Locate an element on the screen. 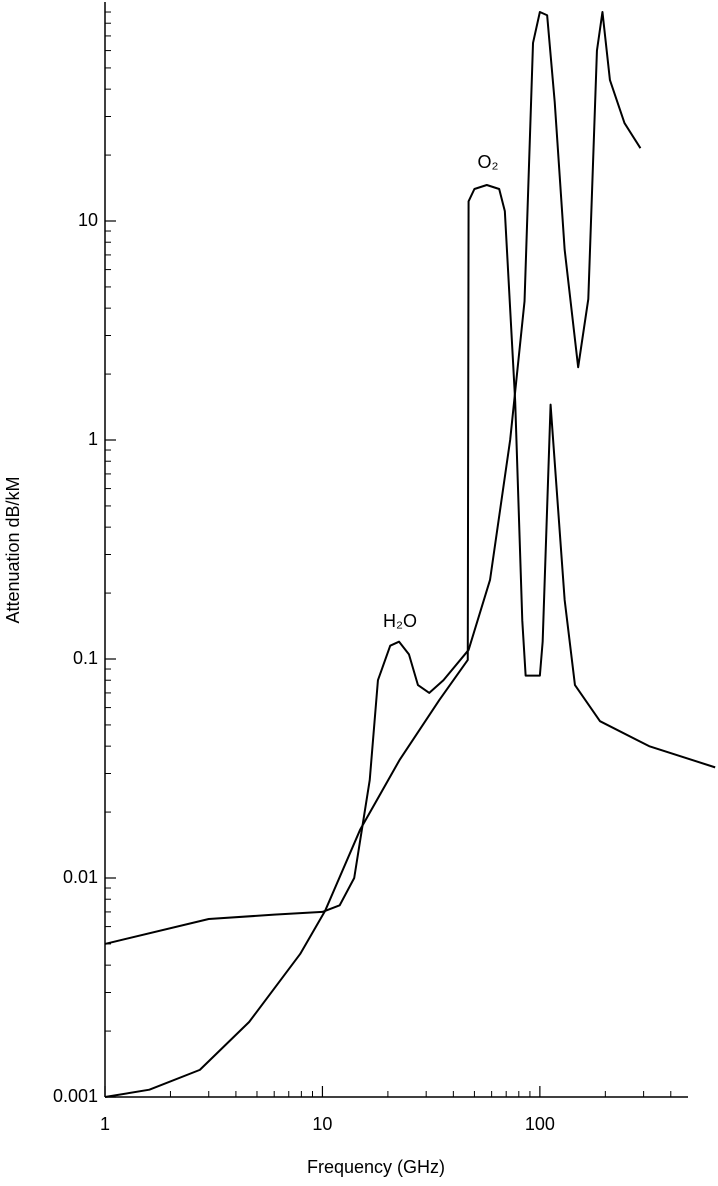  y-axis-label: Attenuation dB/kM is located at coordinates (13, 549).